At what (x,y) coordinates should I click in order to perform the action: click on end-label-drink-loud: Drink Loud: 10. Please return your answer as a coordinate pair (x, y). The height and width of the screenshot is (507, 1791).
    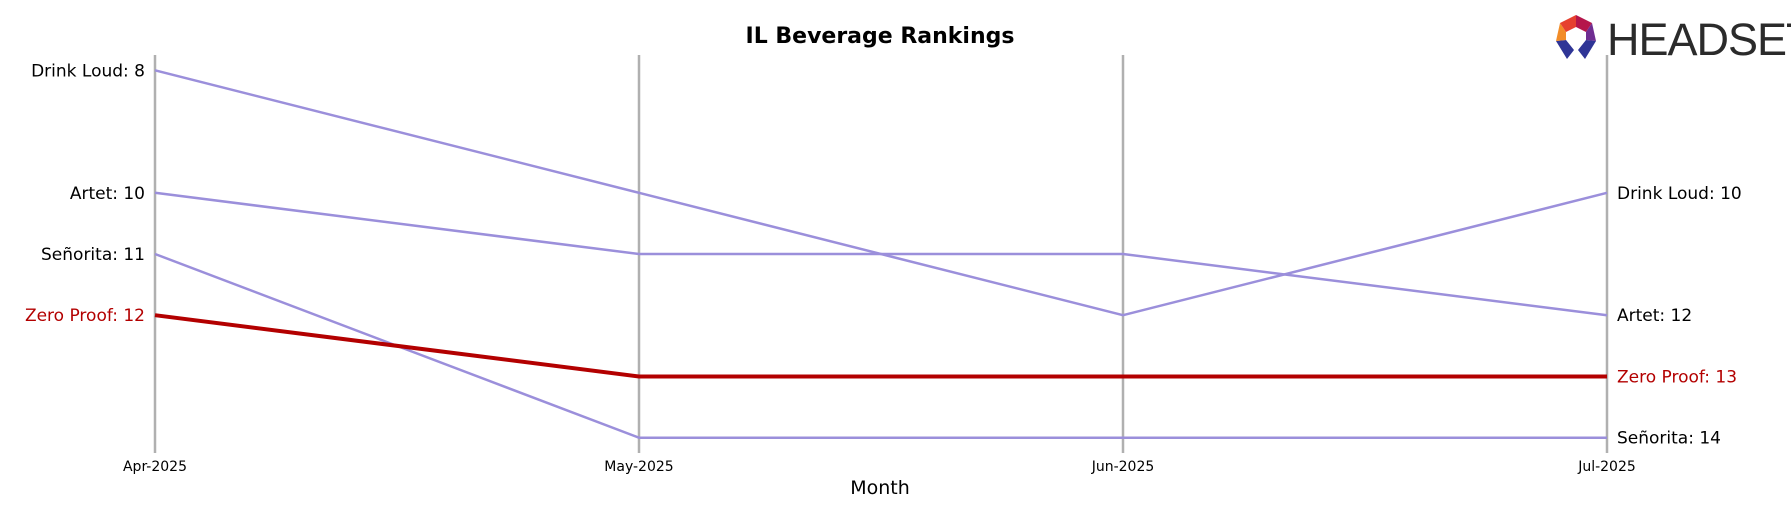
    Looking at the image, I should click on (1679, 194).